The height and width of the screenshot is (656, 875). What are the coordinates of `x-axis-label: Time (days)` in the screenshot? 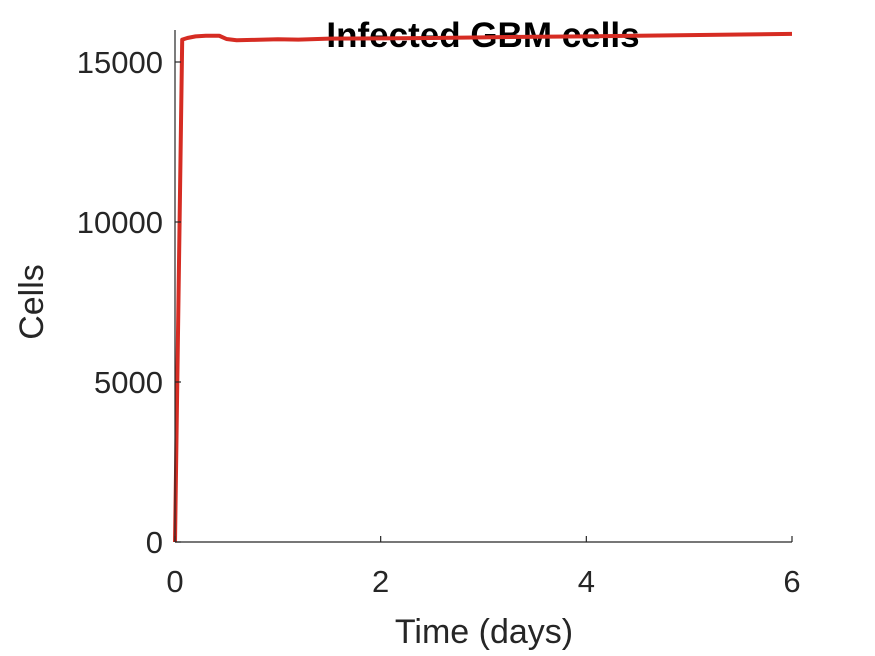 It's located at (484, 632).